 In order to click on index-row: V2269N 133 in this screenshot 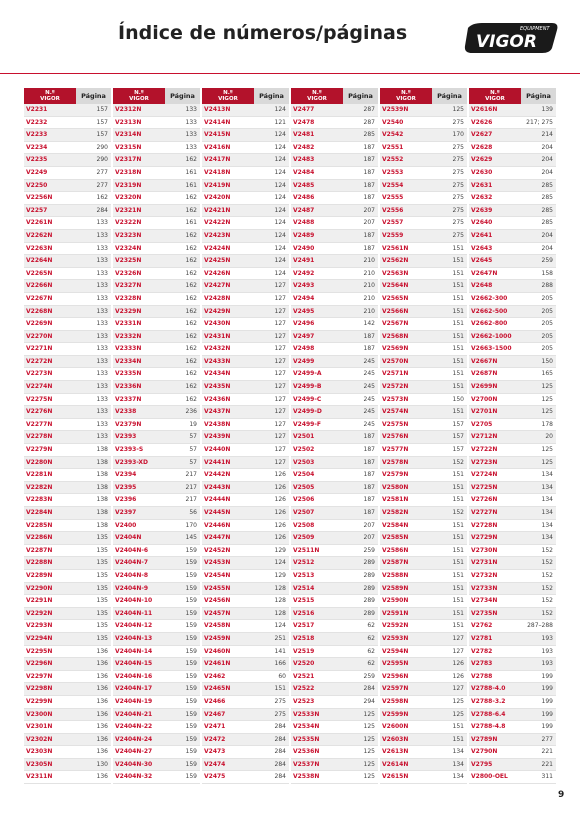, I will do `click(67, 324)`.